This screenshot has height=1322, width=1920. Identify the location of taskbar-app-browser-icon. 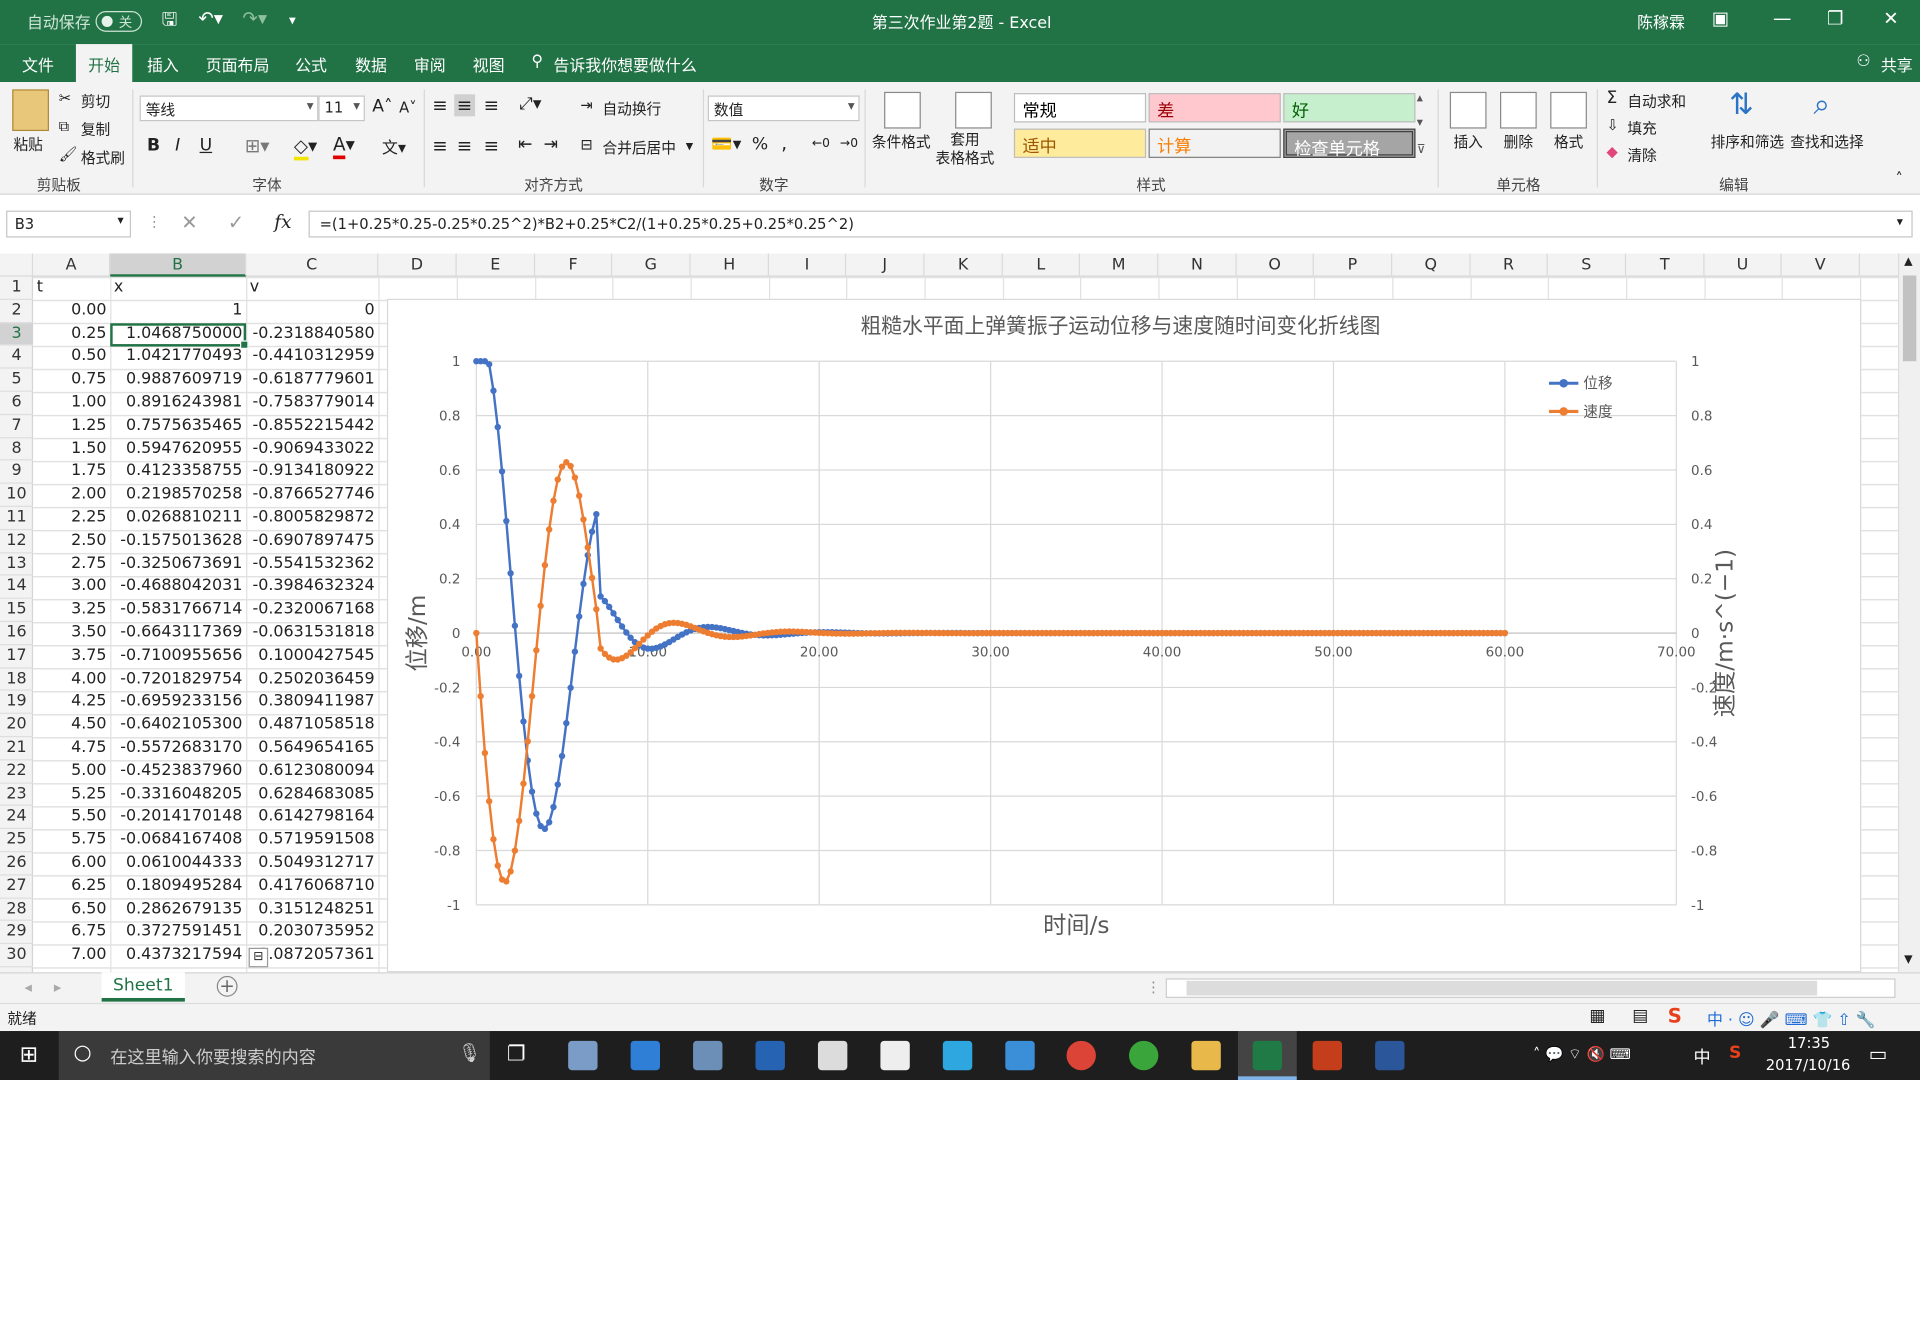
(1143, 1055).